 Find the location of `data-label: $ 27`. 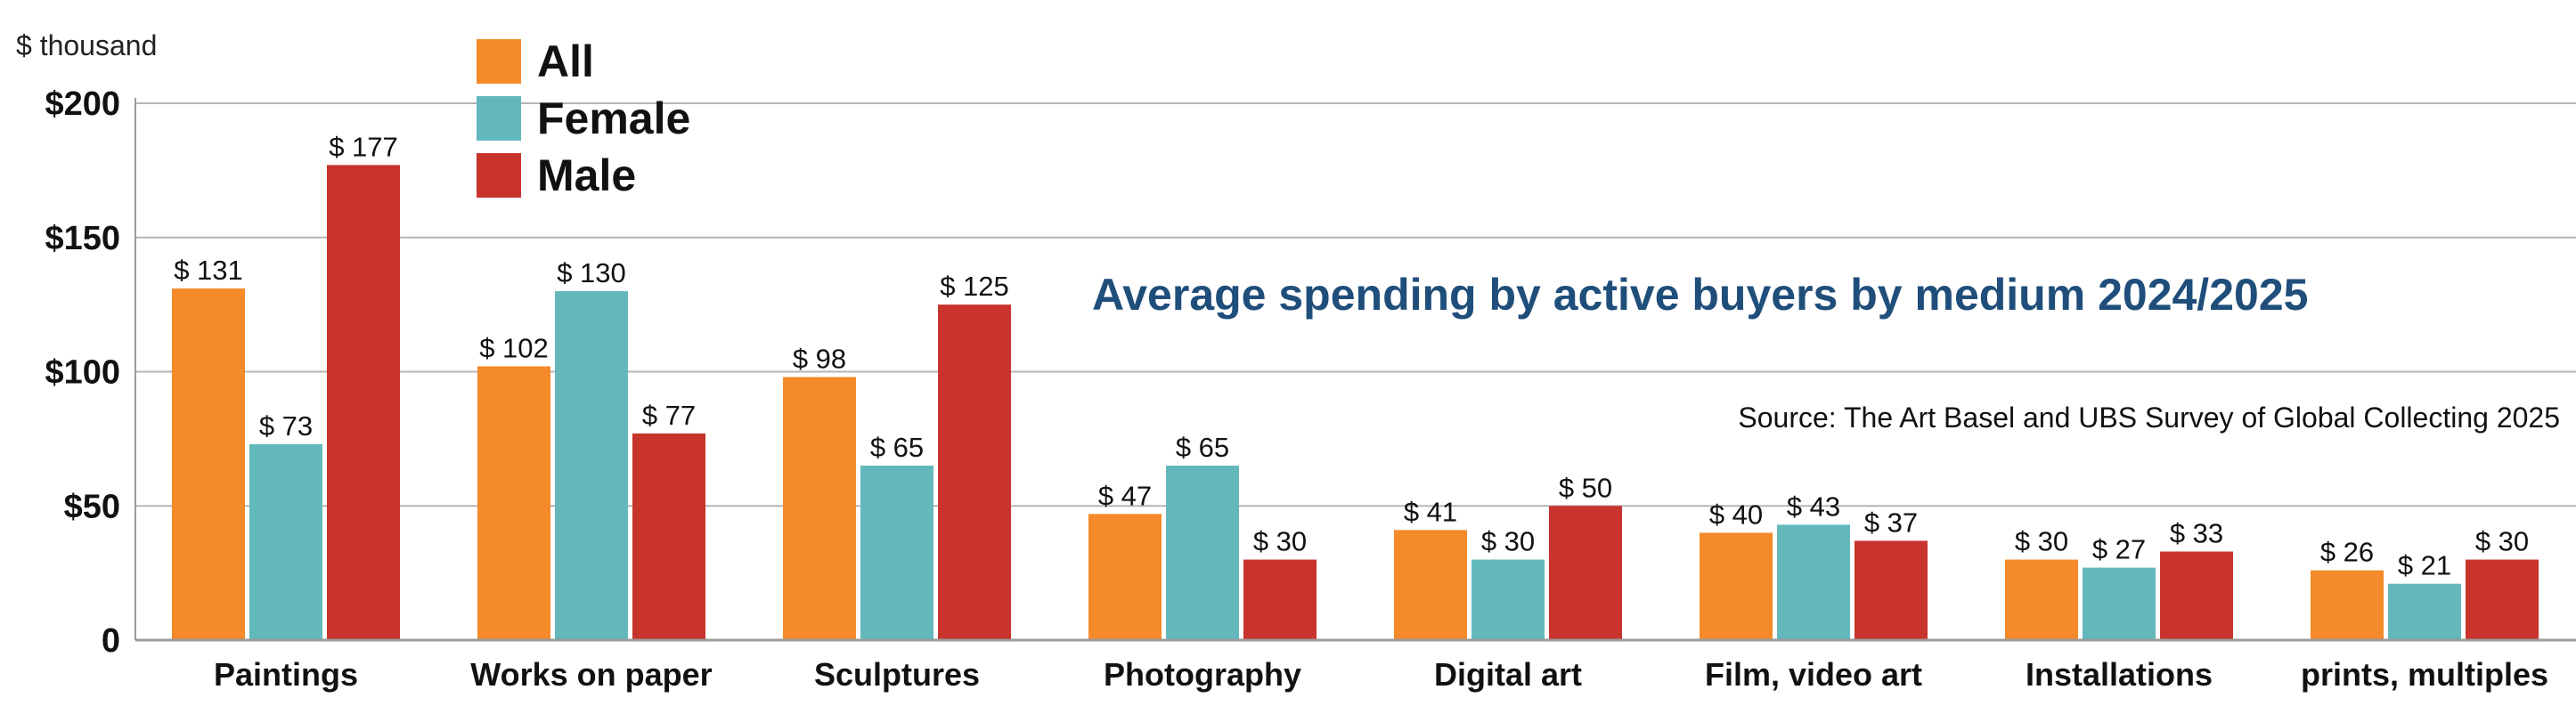

data-label: $ 27 is located at coordinates (2119, 549).